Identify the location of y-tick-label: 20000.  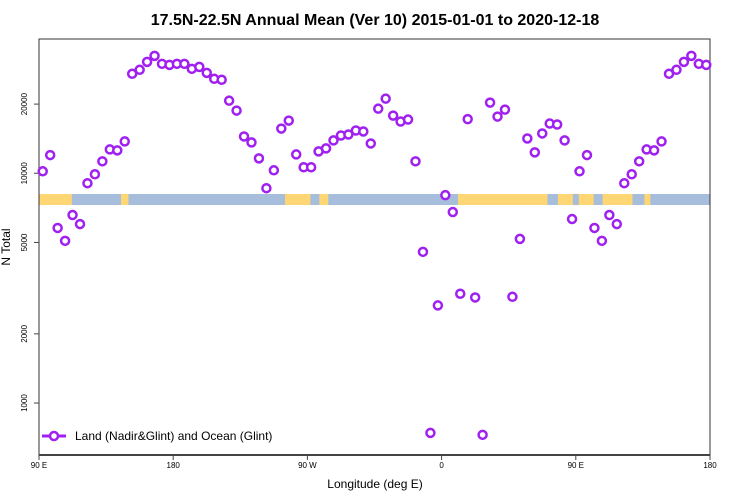
(24, 103).